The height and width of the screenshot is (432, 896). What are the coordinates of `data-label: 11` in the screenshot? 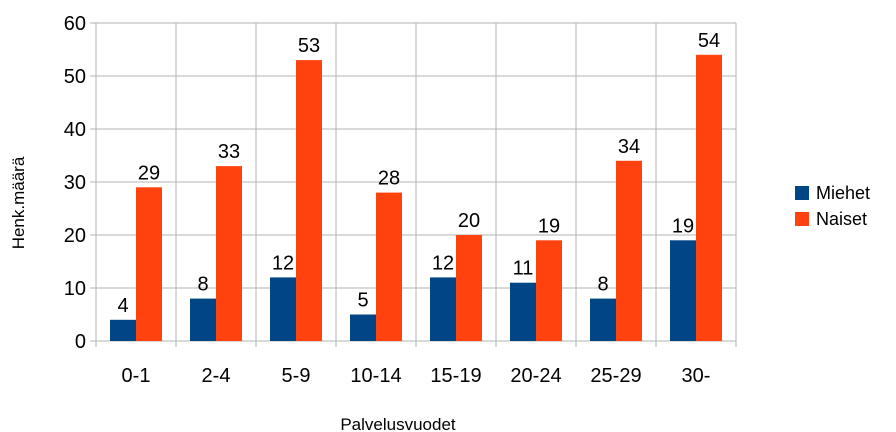 It's located at (523, 269).